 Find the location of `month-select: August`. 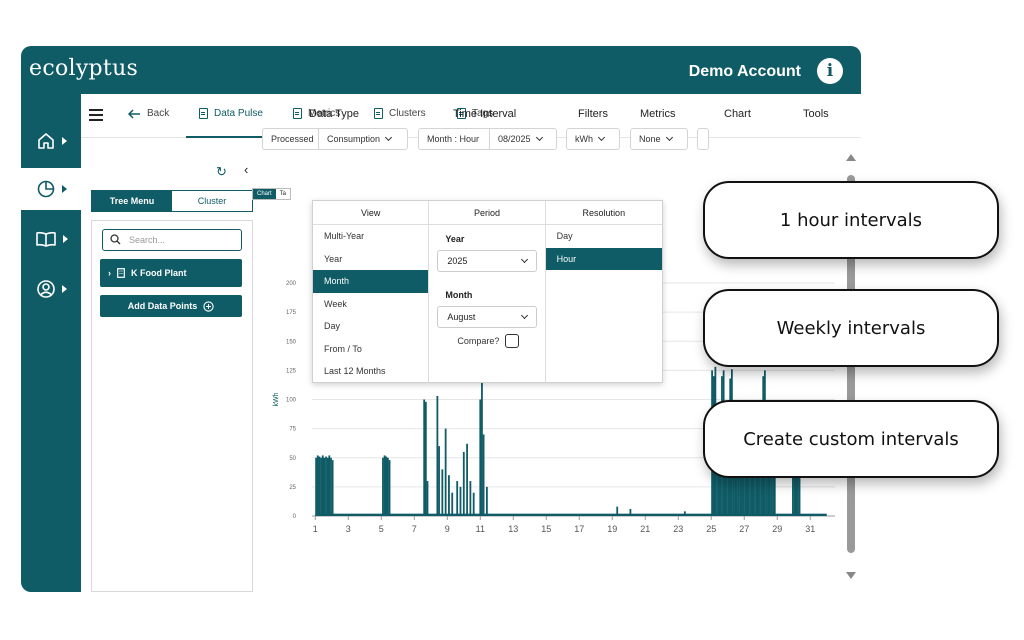

month-select: August is located at coordinates (487, 317).